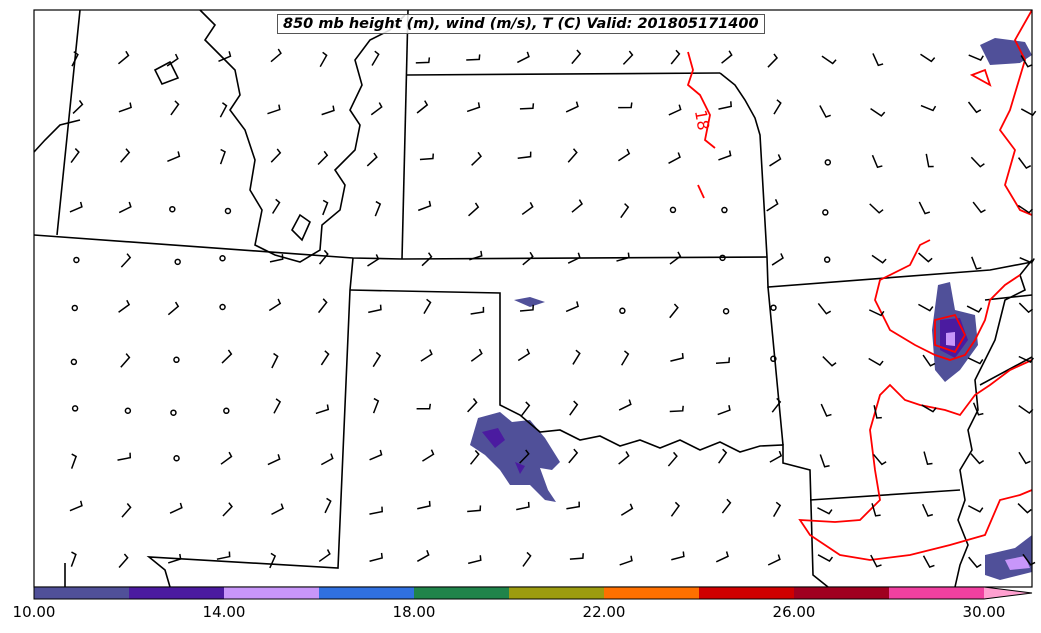 Image resolution: width=1041 pixels, height=633 pixels. Describe the element at coordinates (414, 612) in the screenshot. I see `colorbar-tick-label: 18.00` at that location.